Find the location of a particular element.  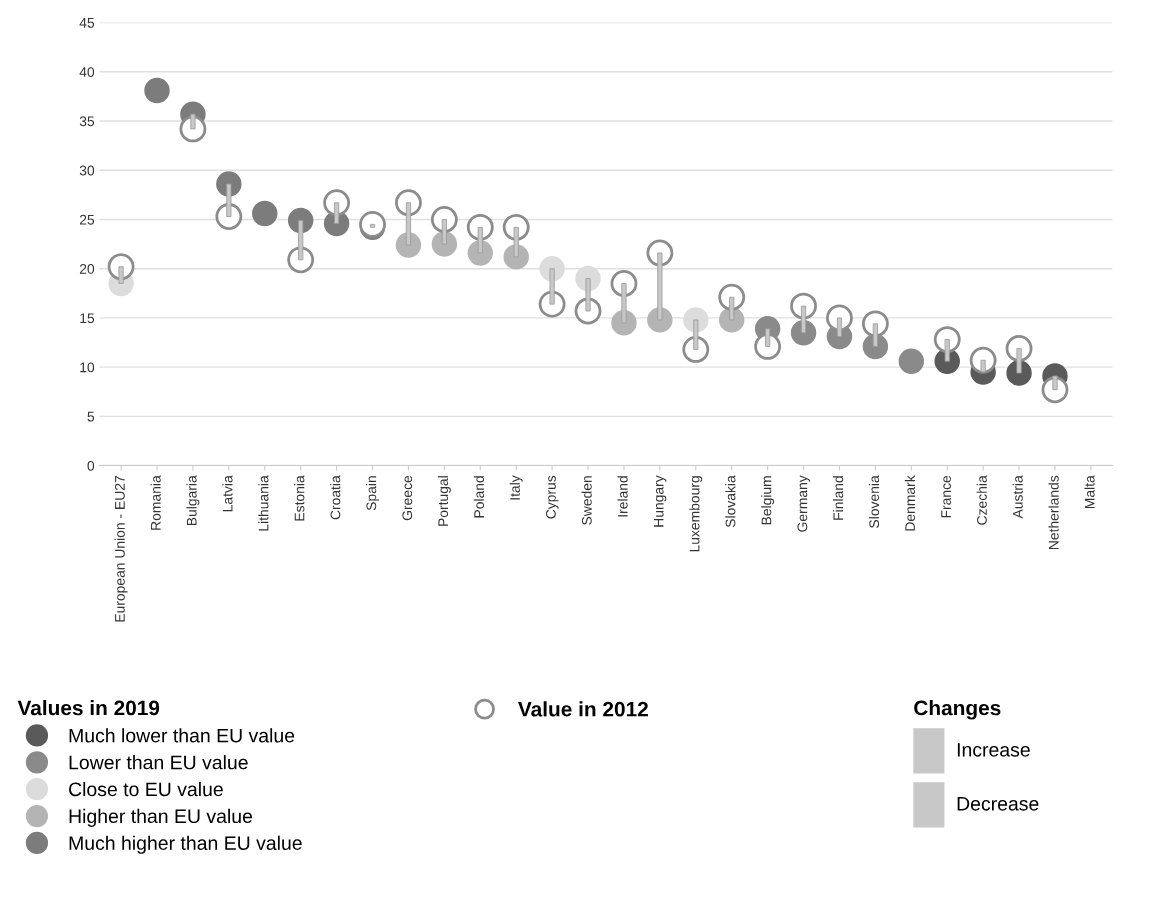

y-tick-label: 15 is located at coordinates (87, 318).